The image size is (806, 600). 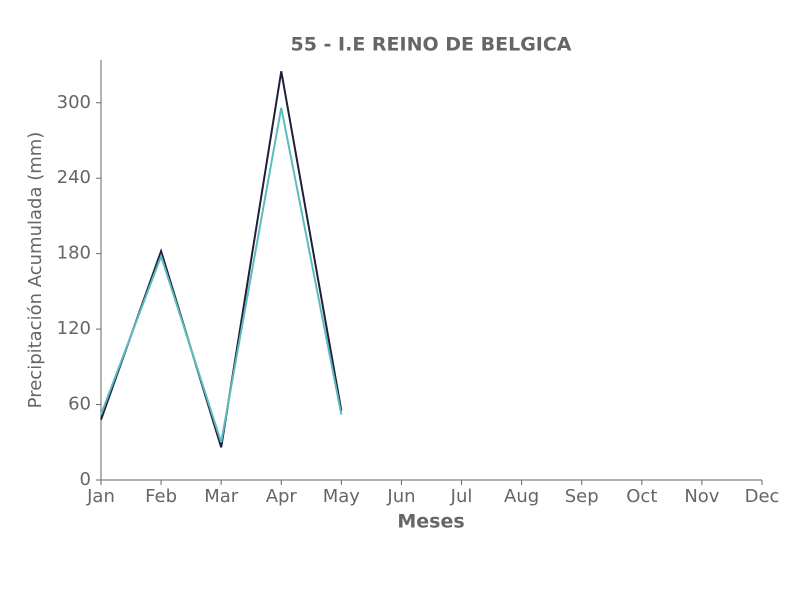 I want to click on x-tick-label: Sep, so click(x=582, y=496).